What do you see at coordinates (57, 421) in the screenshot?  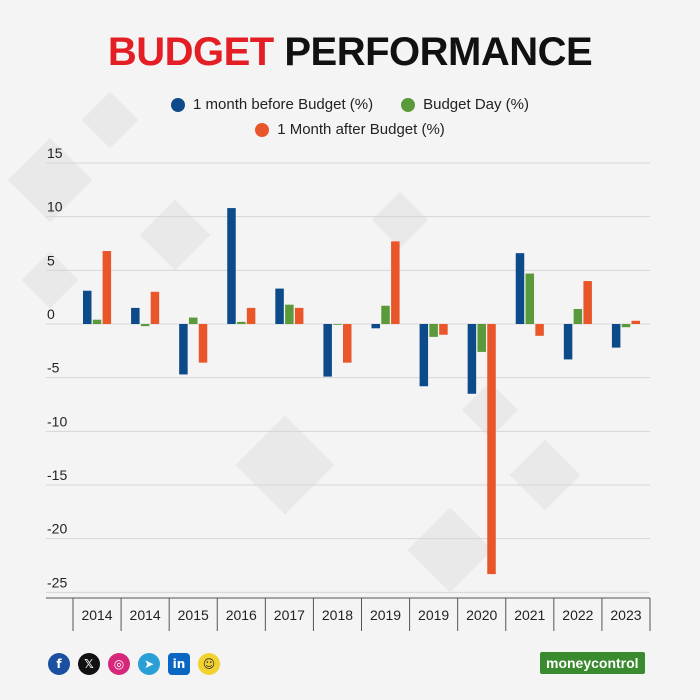 I see `y-tick-label: -10` at bounding box center [57, 421].